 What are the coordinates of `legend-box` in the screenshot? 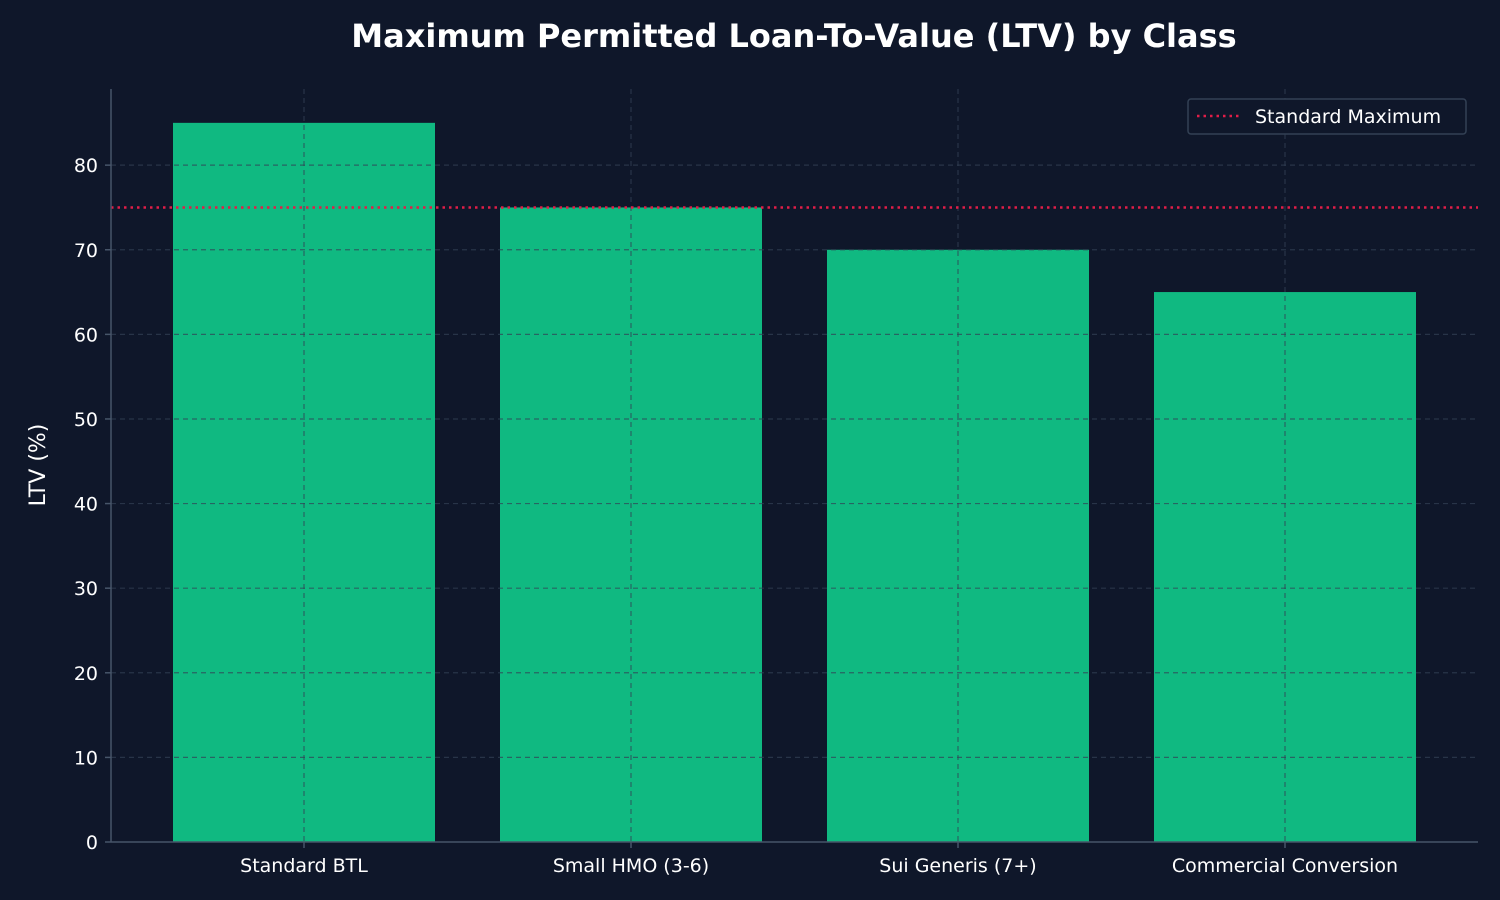 It's located at (1327, 116).